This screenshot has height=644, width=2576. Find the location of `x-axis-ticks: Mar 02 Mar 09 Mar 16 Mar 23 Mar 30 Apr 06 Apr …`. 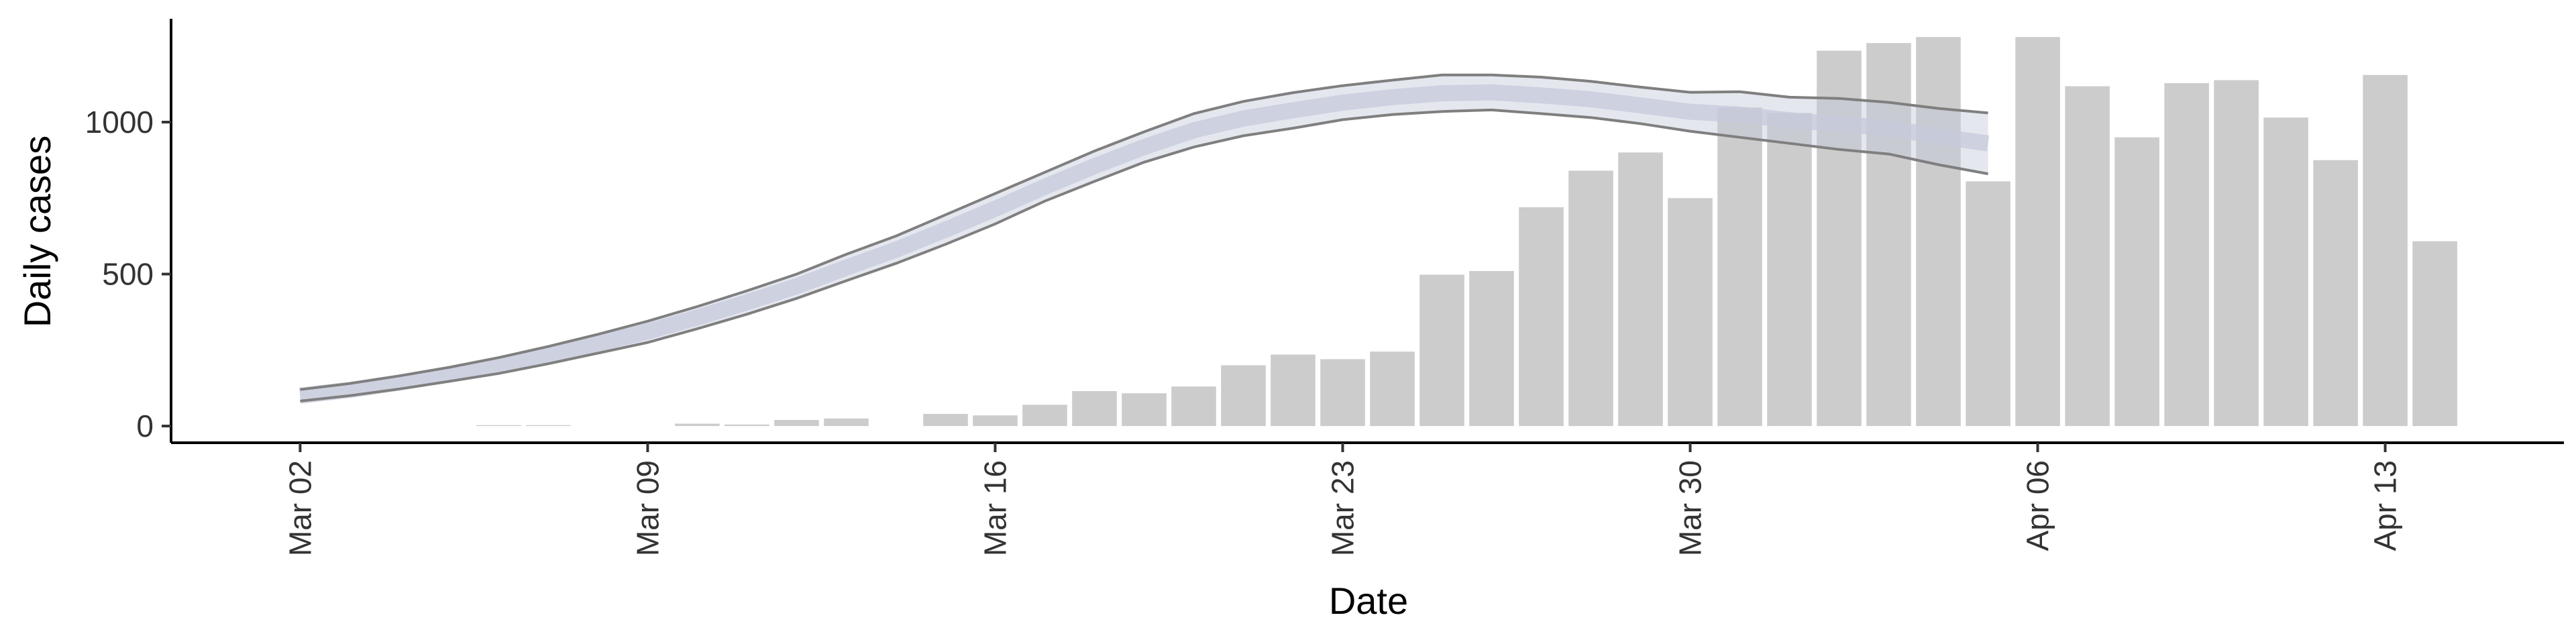

x-axis-ticks: Mar 02 Mar 09 Mar 16 Mar 23 Mar 30 Apr 06 Apr … is located at coordinates (1342, 499).